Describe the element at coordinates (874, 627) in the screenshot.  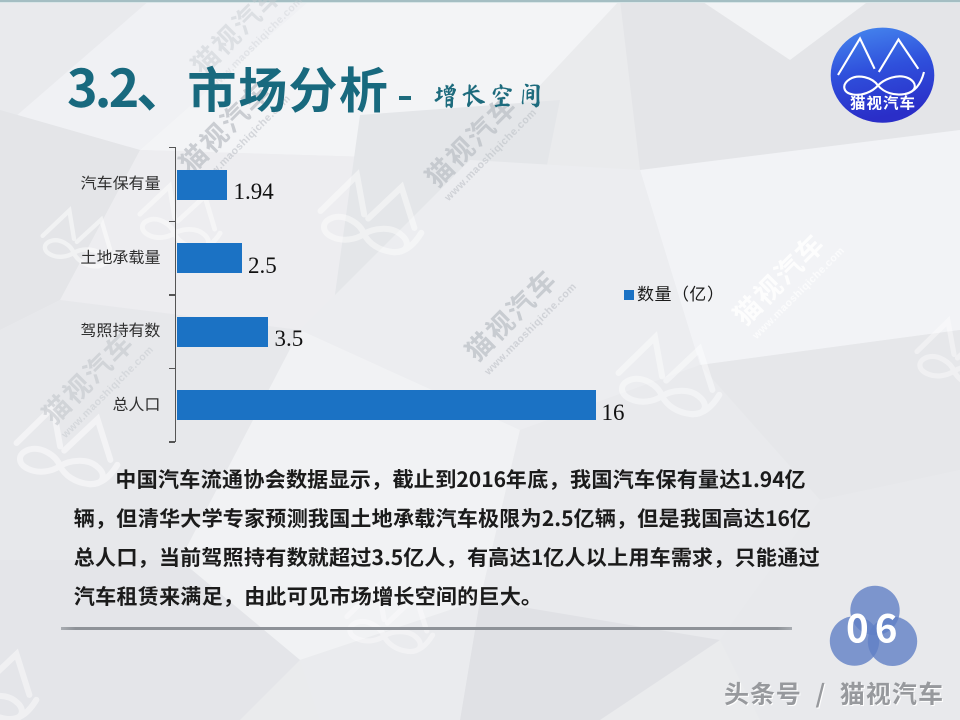
I see `svg-text: 06` at that location.